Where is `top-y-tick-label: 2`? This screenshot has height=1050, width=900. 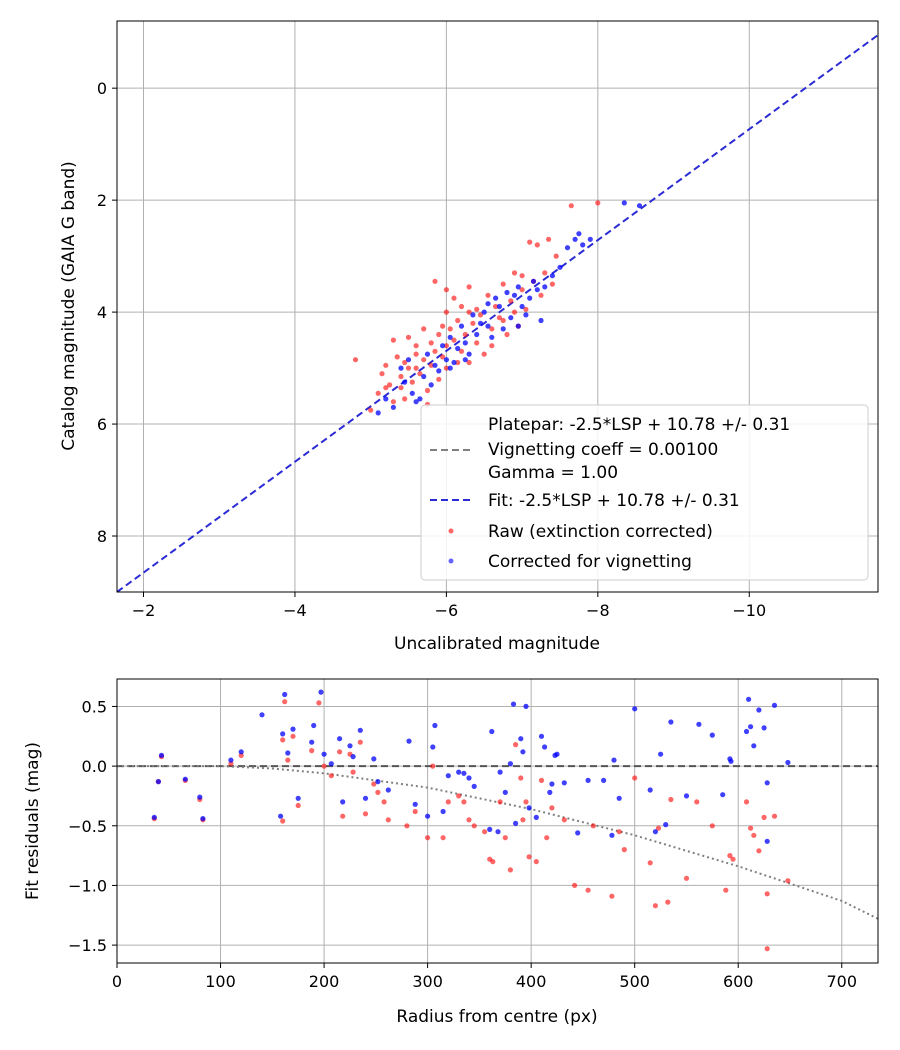
top-y-tick-label: 2 is located at coordinates (102, 200).